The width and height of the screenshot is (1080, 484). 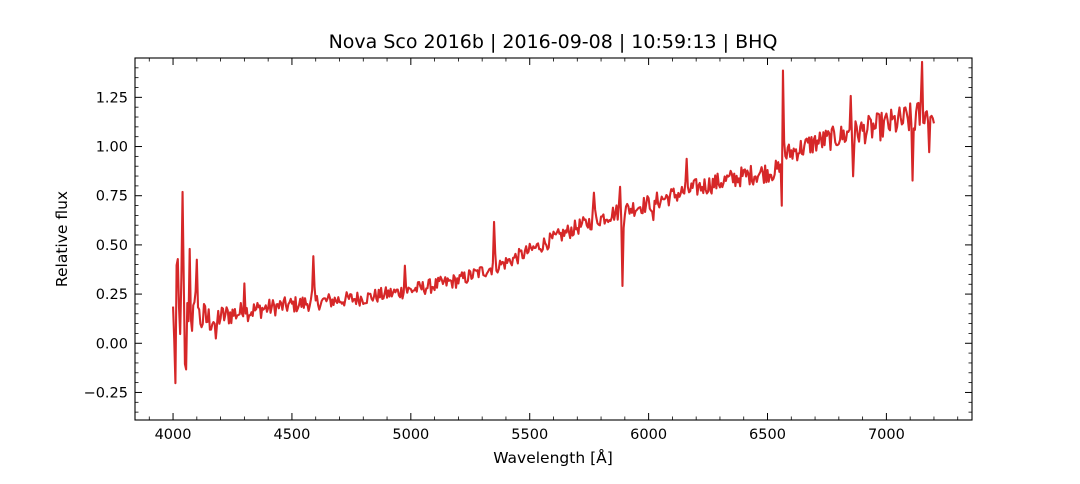 I want to click on y-tick-label: 0.75, so click(x=112, y=197).